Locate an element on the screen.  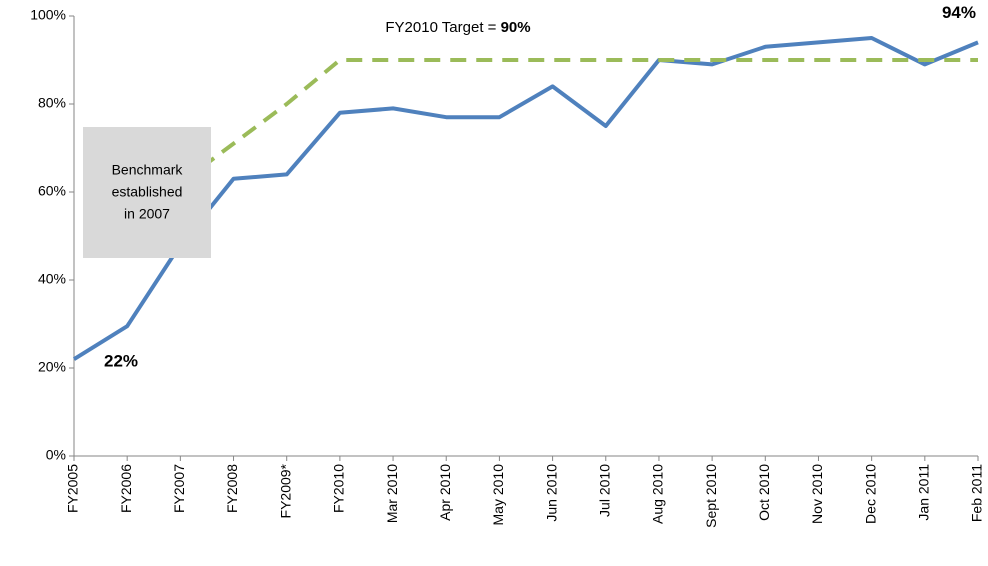
annotation-box is located at coordinates (147, 192).